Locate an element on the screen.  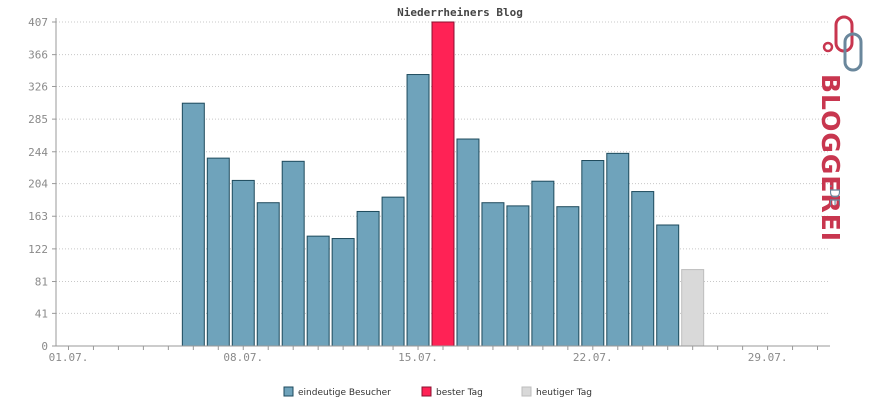
legend-label-visitors: eindeutige Besucher is located at coordinates (344, 393).